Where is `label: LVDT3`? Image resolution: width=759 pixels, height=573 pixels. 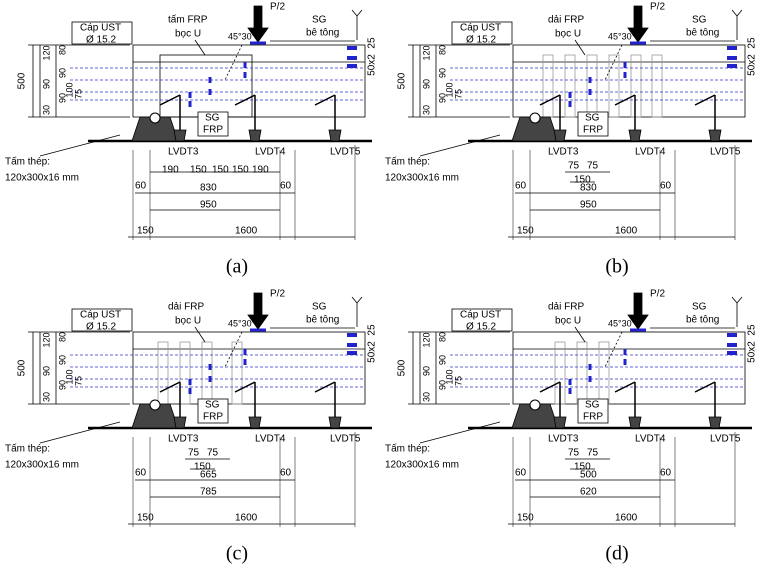 label: LVDT3 is located at coordinates (183, 439).